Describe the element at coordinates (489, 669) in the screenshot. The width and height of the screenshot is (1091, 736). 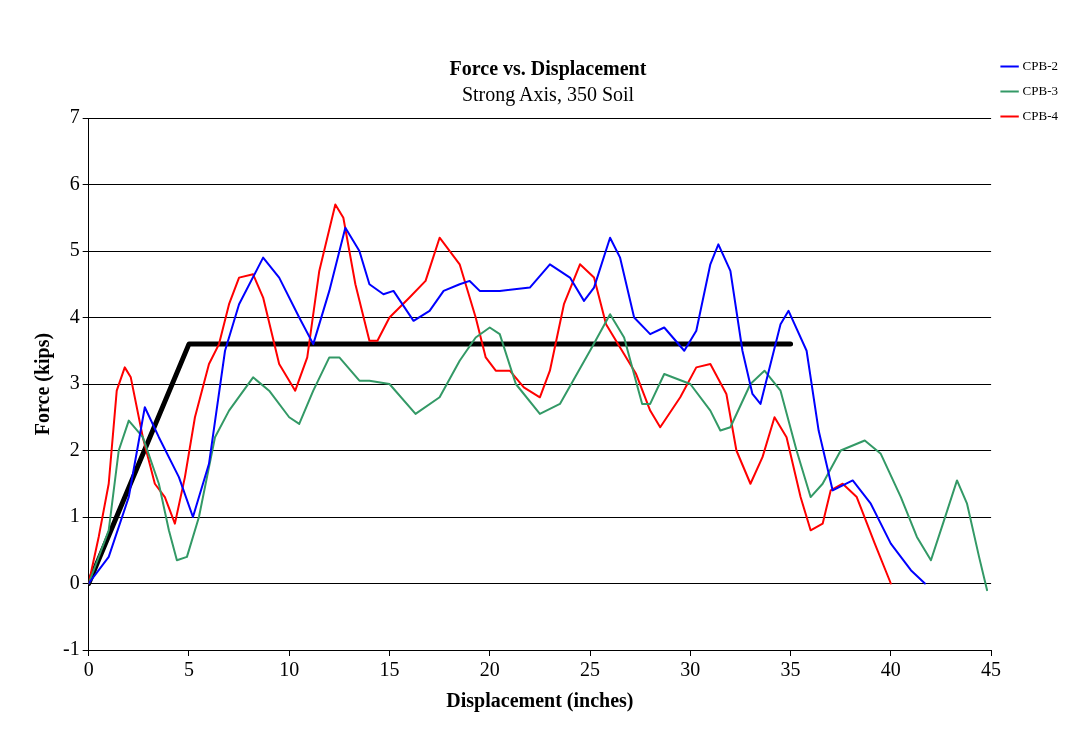
I see `x-tick-label: 20` at that location.